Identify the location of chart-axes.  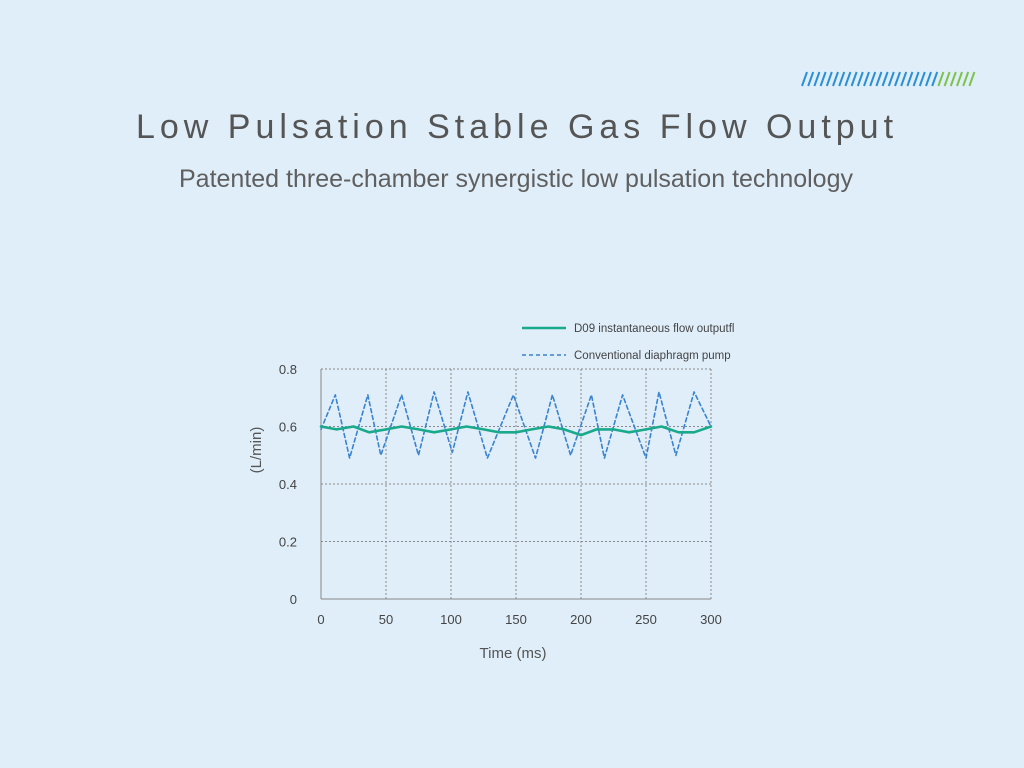
(515, 484).